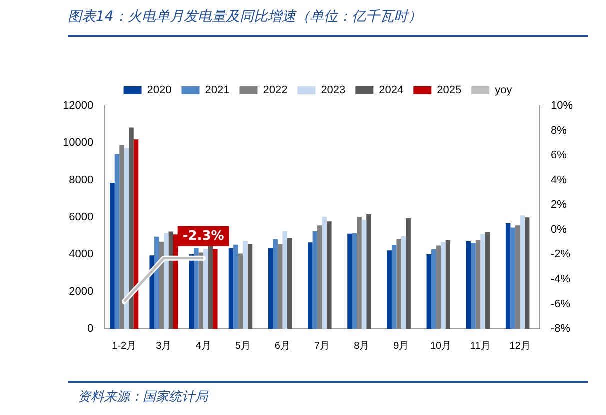  What do you see at coordinates (449, 90) in the screenshot?
I see `legend-label: 2025` at bounding box center [449, 90].